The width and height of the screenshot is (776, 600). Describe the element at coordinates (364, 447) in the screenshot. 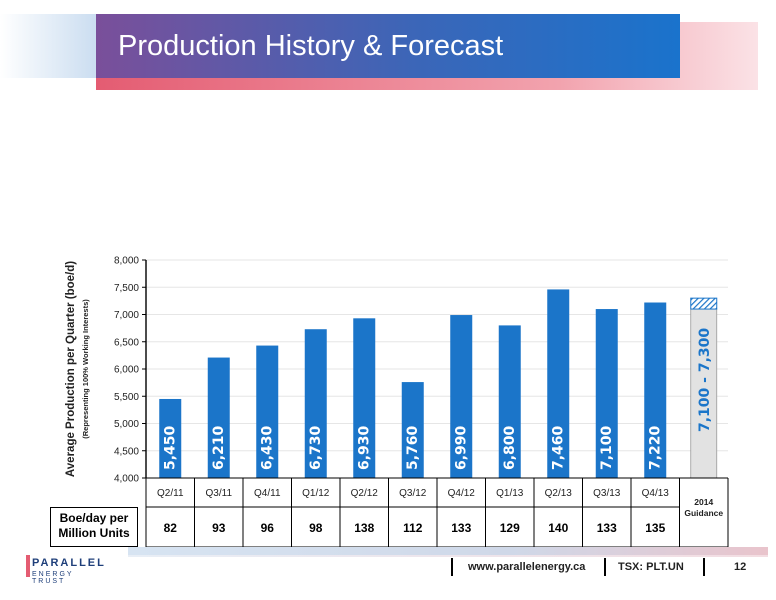

I see `bar-value-label: 6,930` at that location.